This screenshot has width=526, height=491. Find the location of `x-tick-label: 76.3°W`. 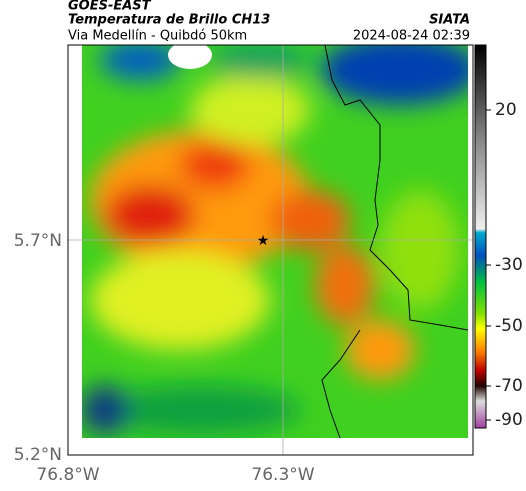

x-tick-label: 76.3°W is located at coordinates (282, 475).